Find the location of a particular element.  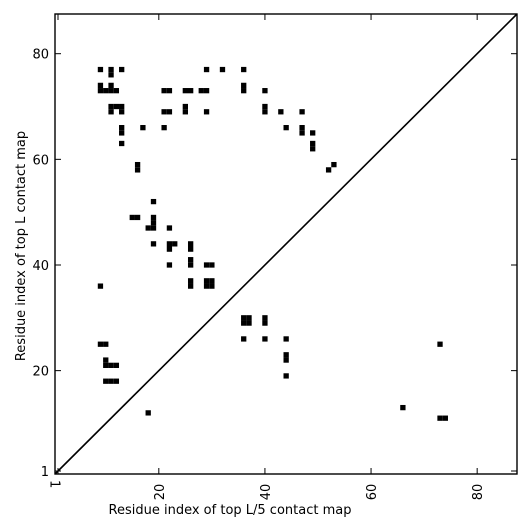

y-tick-label: 40 is located at coordinates (40, 266).